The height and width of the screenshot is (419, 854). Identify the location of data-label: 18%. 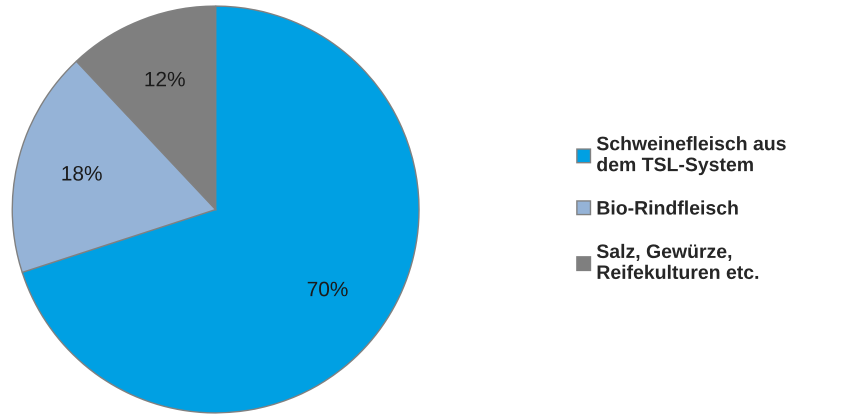
(82, 173).